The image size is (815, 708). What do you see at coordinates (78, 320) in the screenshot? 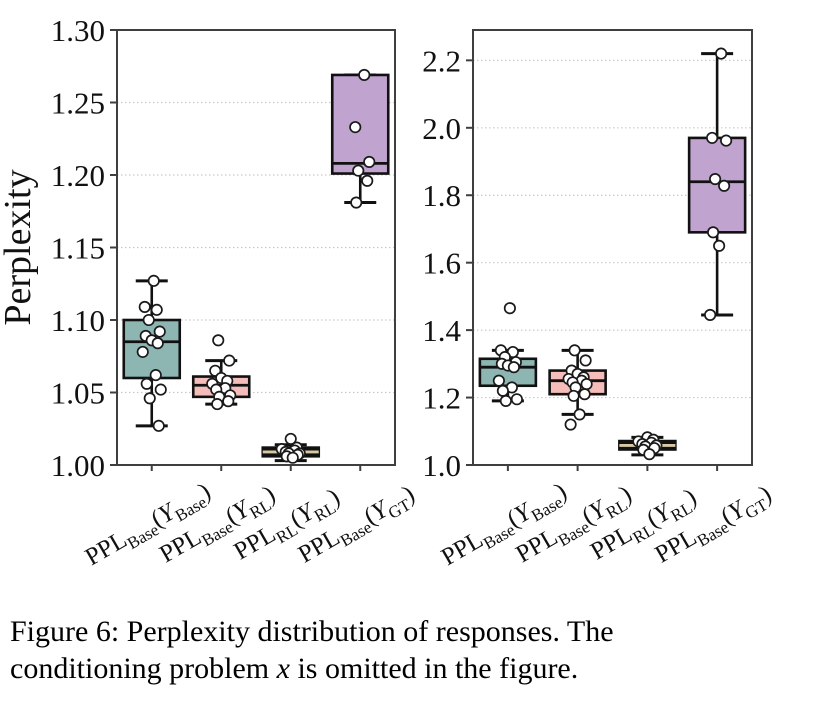
I see `y-tick-label: 1.10` at bounding box center [78, 320].